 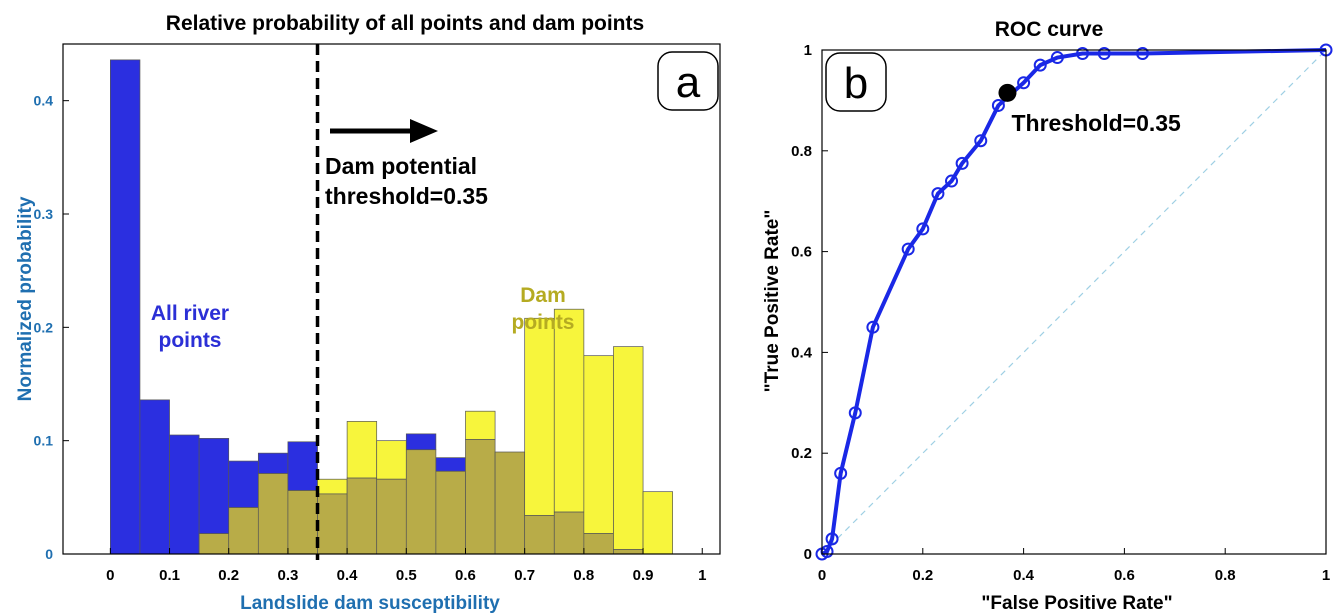 What do you see at coordinates (287, 575) in the screenshot?
I see `x-tick-label: 0.3` at bounding box center [287, 575].